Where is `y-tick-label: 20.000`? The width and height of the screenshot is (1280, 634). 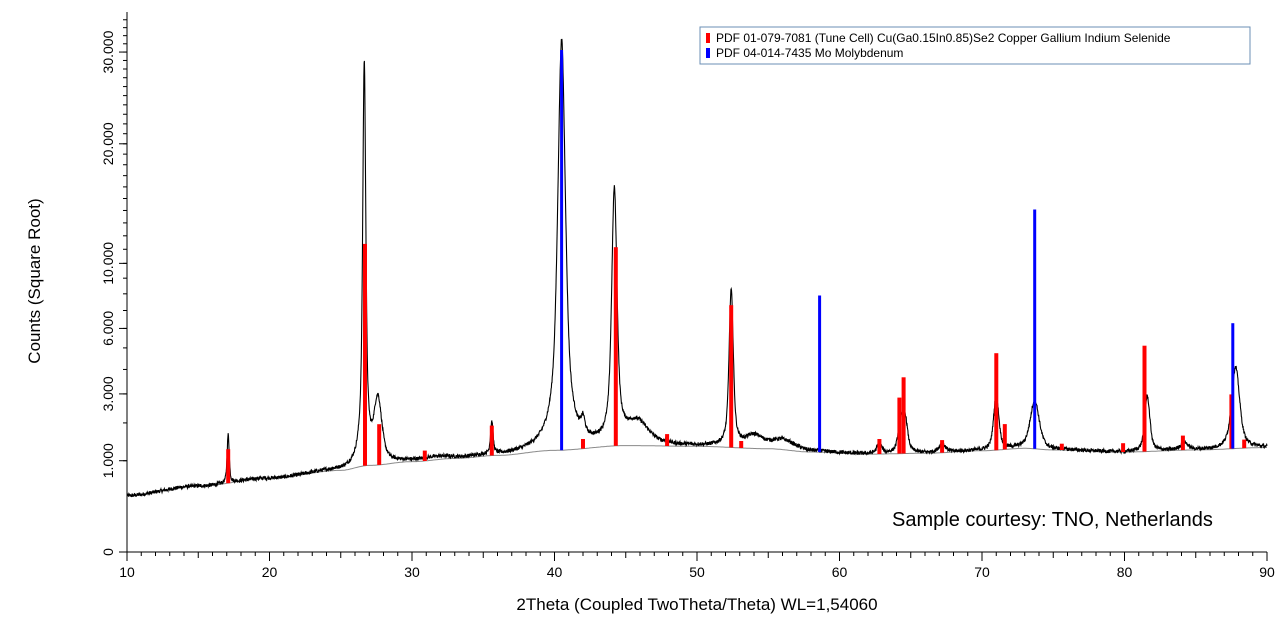 y-tick-label: 20.000 is located at coordinates (108, 143).